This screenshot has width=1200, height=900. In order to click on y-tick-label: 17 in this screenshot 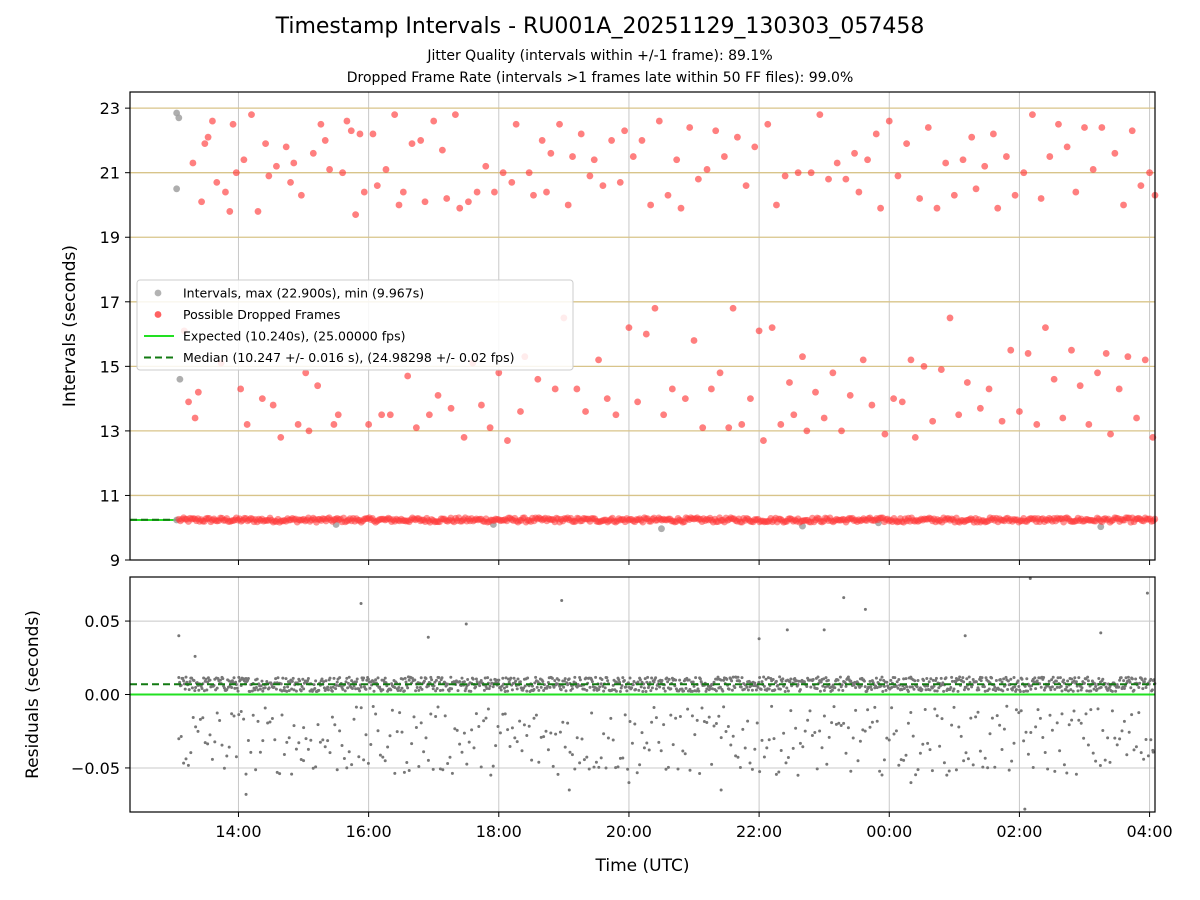, I will do `click(110, 302)`.